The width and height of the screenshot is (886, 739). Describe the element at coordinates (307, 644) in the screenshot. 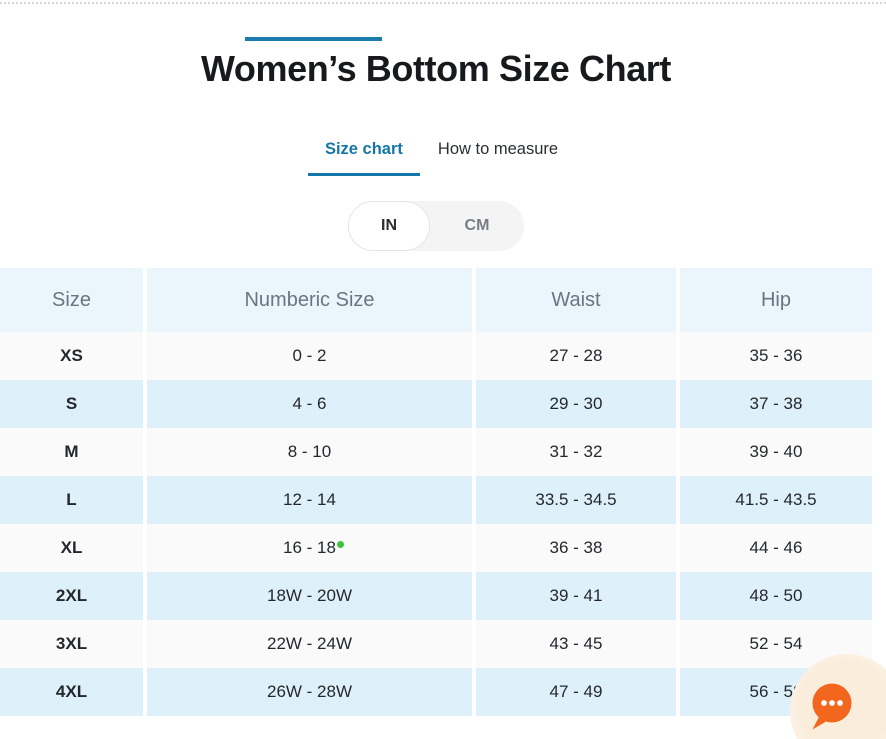

I see `numeric-size-cell: 22W - 24W` at that location.